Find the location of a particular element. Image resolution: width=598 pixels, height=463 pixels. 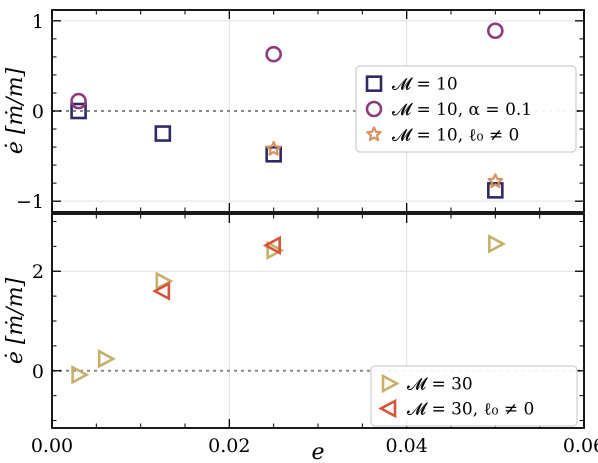

y-tick-label: −1 is located at coordinates (30, 202).